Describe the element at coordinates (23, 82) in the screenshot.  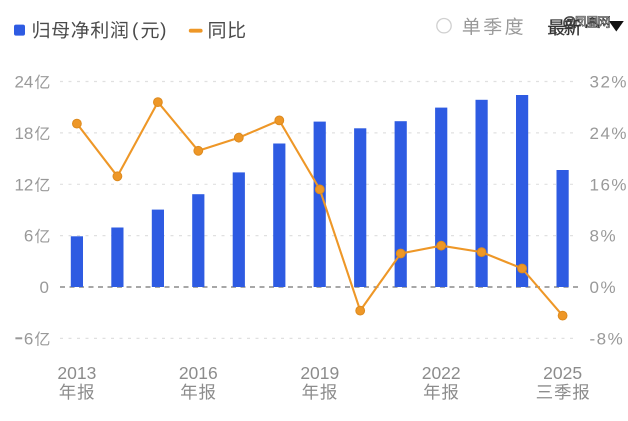
I see `svg-text: 24` at that location.